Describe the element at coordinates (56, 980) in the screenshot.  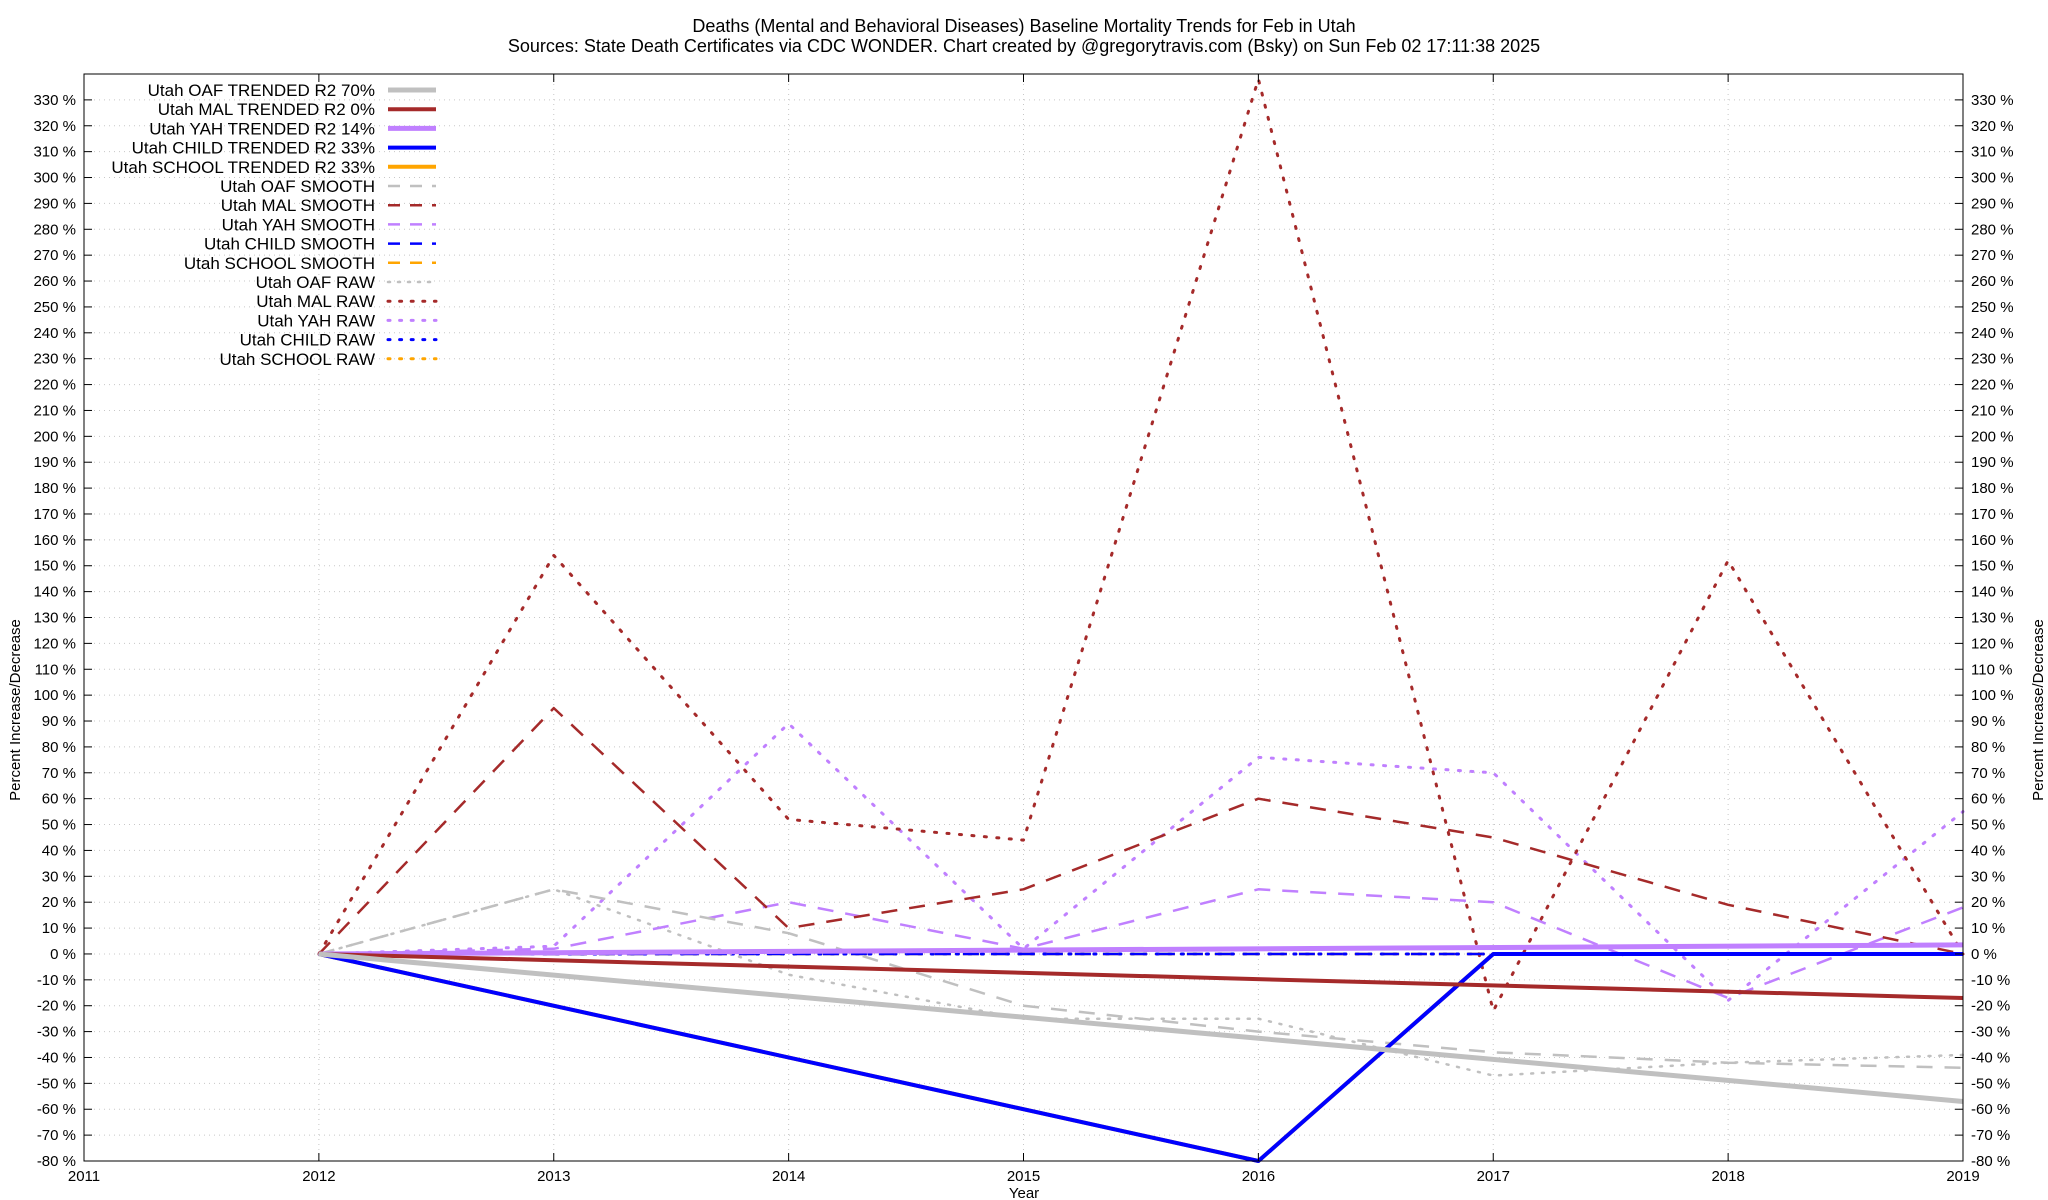
I see `y-tick-label: -10 %` at that location.